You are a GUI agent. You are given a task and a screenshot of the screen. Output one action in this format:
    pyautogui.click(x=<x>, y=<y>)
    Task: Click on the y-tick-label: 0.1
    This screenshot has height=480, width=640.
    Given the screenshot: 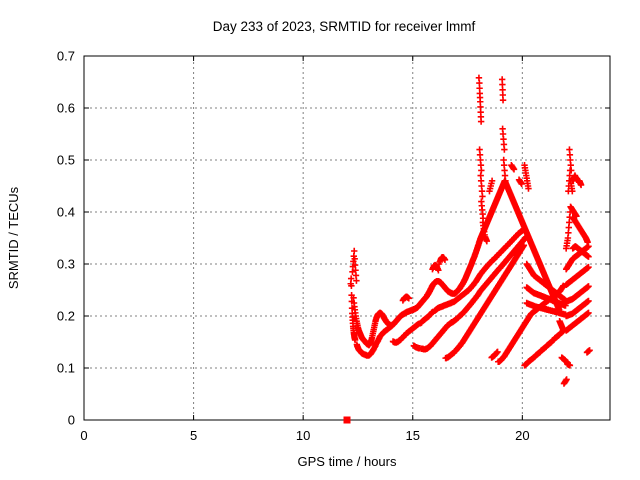 What is the action you would take?
    pyautogui.click(x=66, y=368)
    